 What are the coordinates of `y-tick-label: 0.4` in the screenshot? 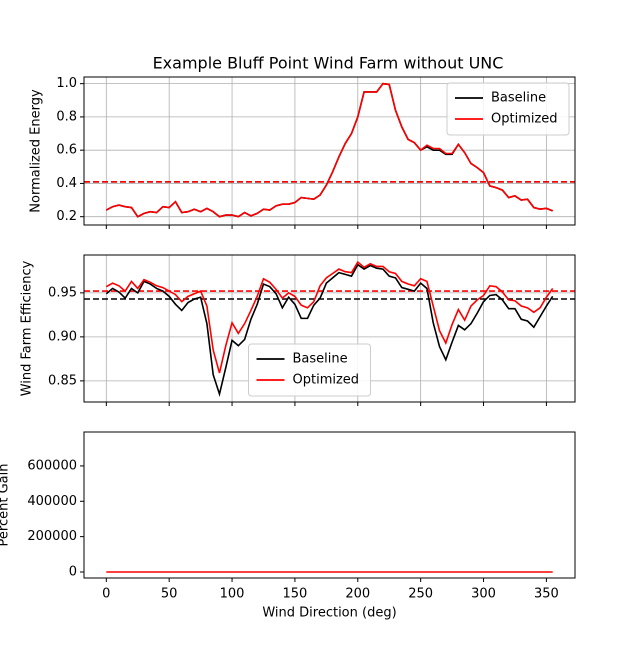 It's located at (66, 183).